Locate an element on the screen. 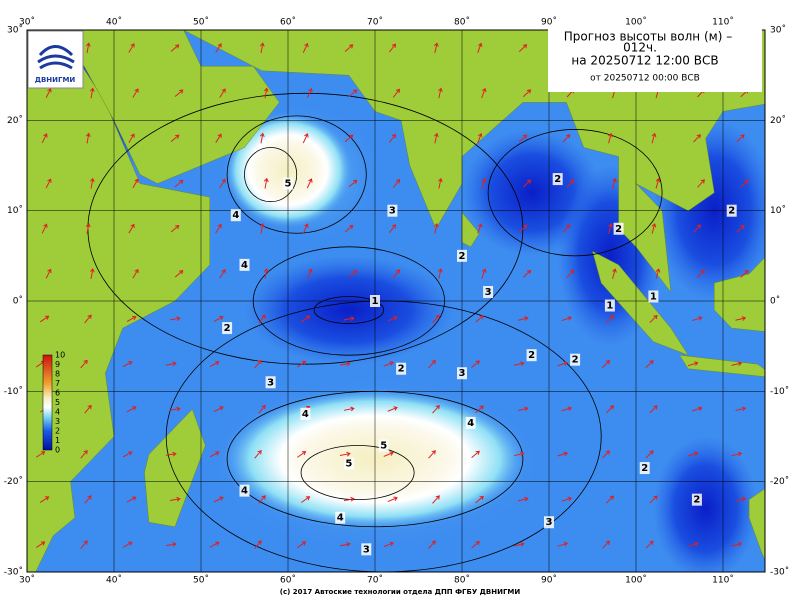  land is located at coordinates (722, 365).